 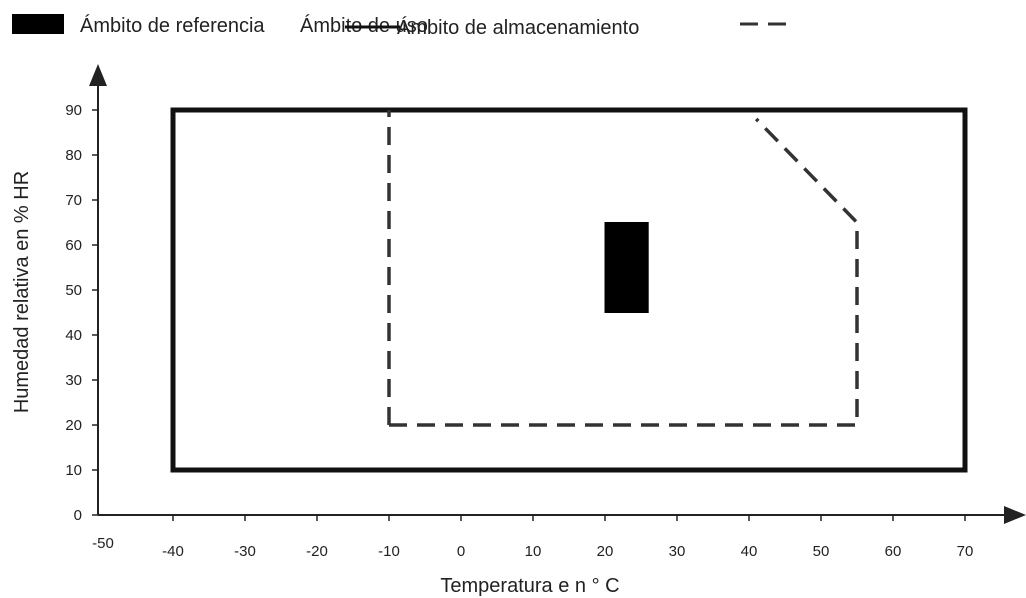 What do you see at coordinates (532, 537) in the screenshot?
I see `x-ticks: -50 -40 -30 -20 -10 0 10 20 30 40 50 60 70` at bounding box center [532, 537].